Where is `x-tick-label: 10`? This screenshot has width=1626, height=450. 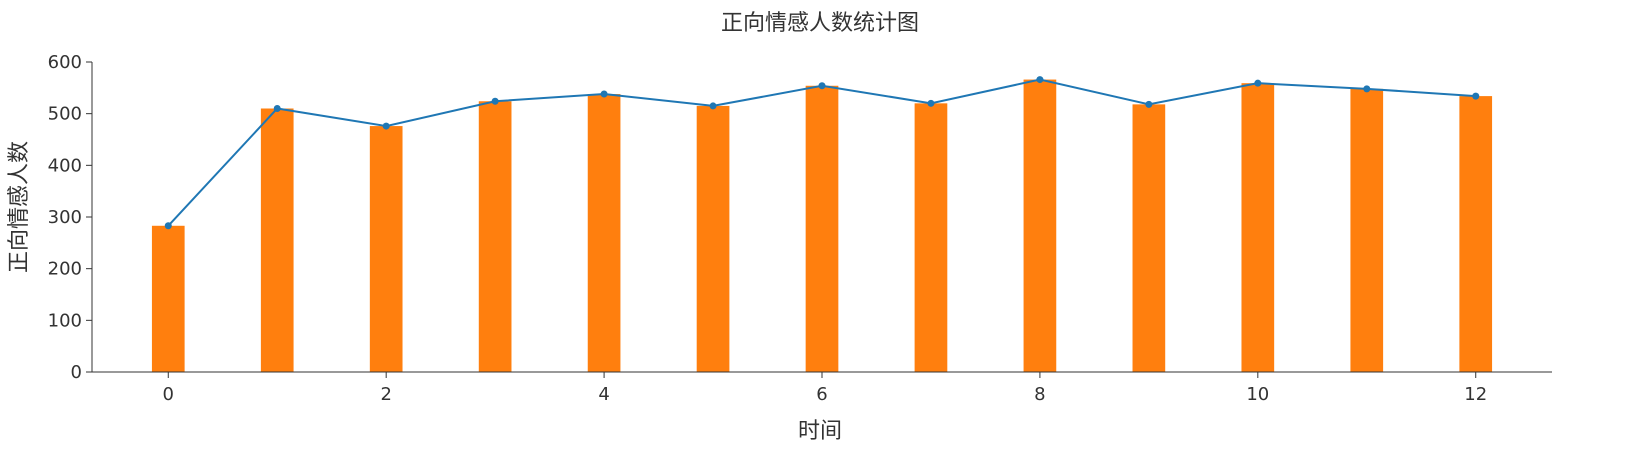
x-tick-label: 10 is located at coordinates (1257, 394).